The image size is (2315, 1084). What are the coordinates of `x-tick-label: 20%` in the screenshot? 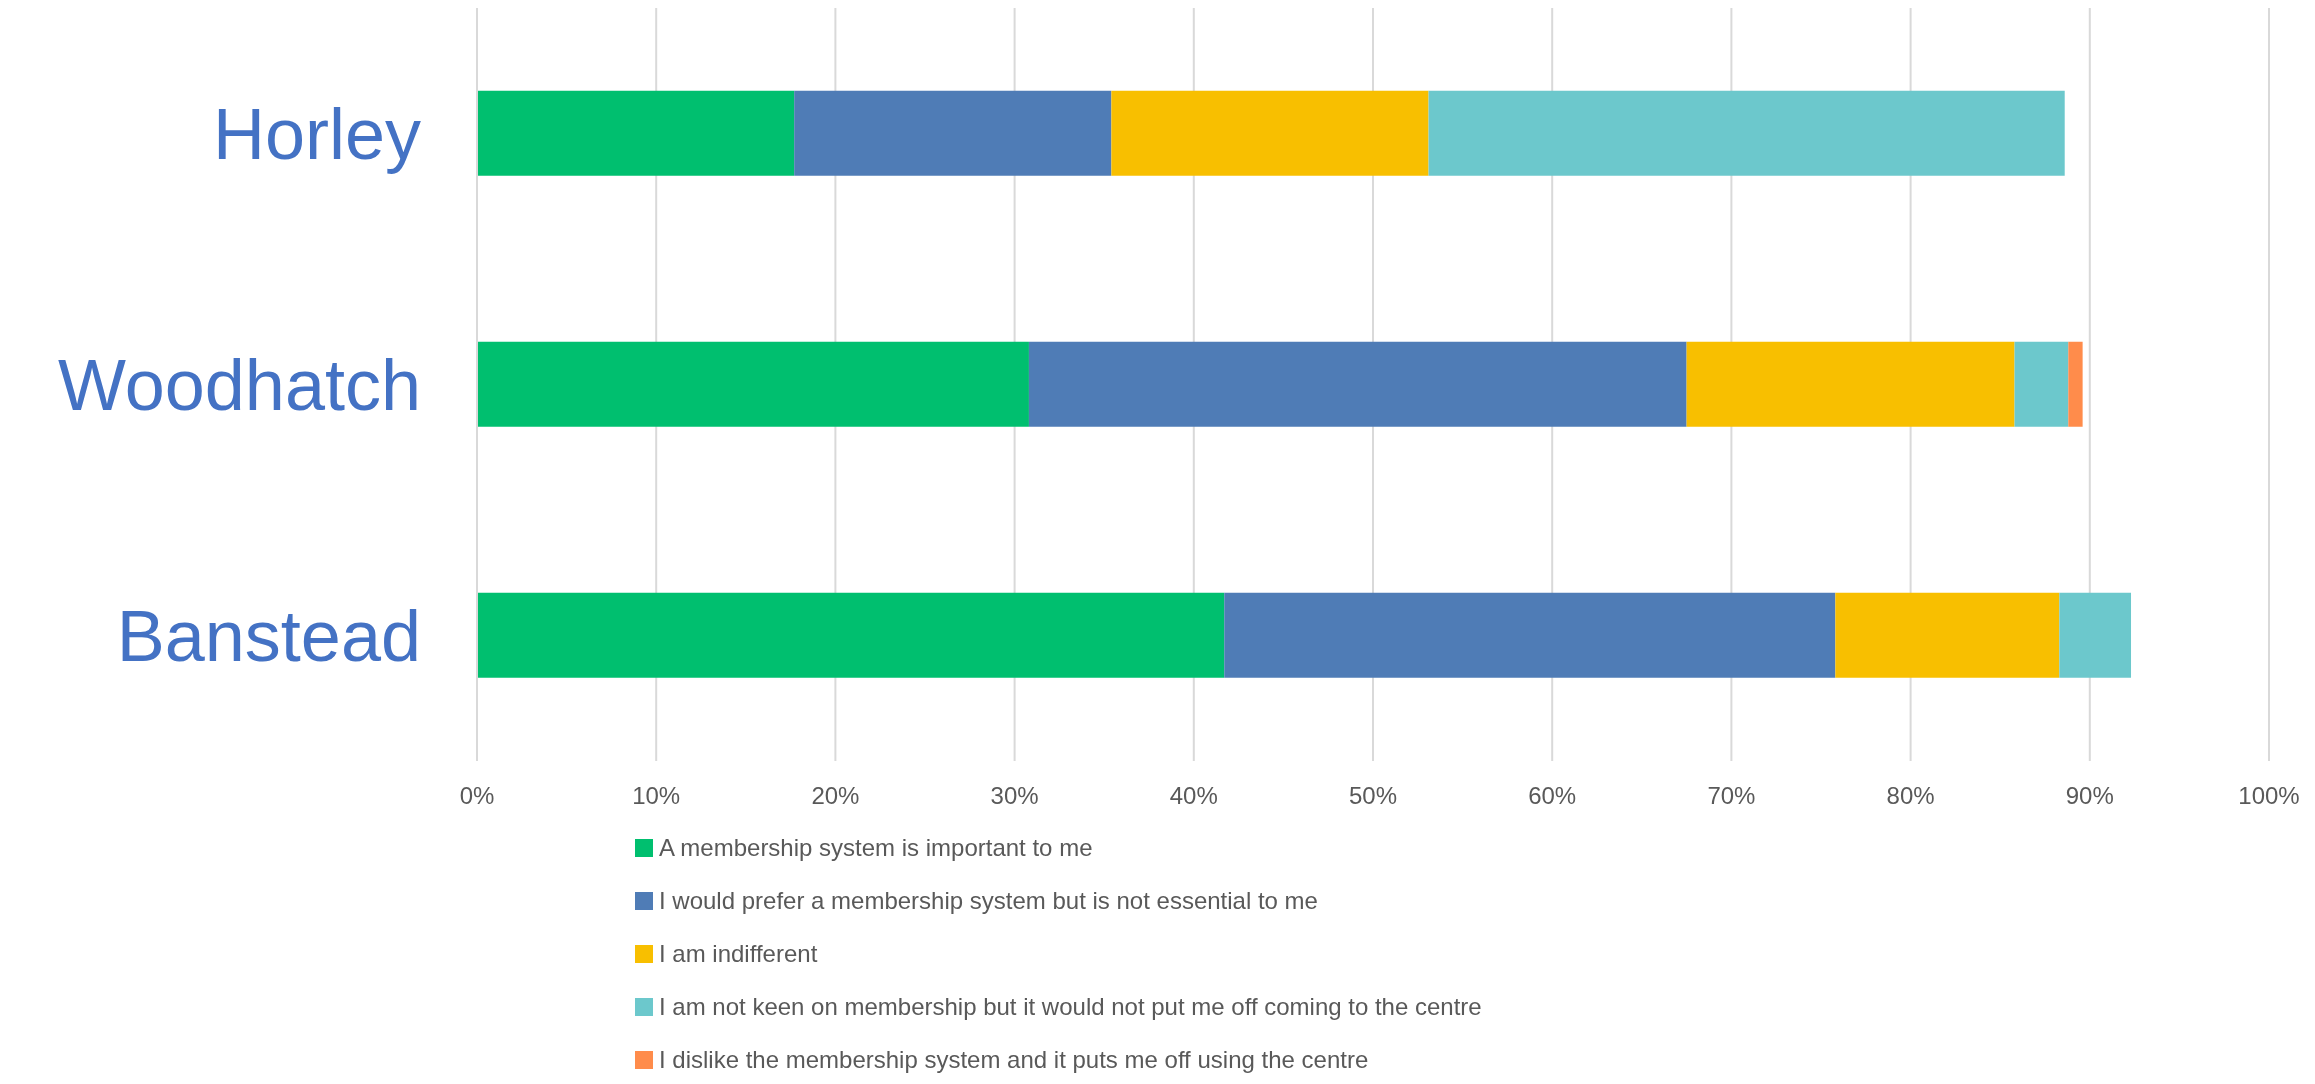 It's located at (835, 796).